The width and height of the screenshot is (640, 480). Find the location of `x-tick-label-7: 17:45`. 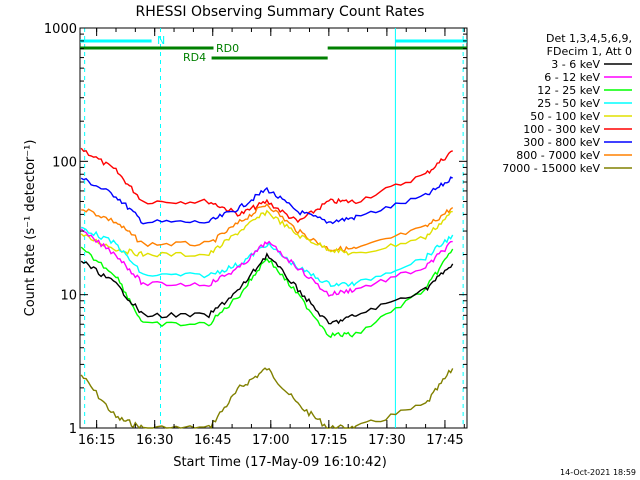

x-tick-label-7: 17:45 is located at coordinates (444, 440).